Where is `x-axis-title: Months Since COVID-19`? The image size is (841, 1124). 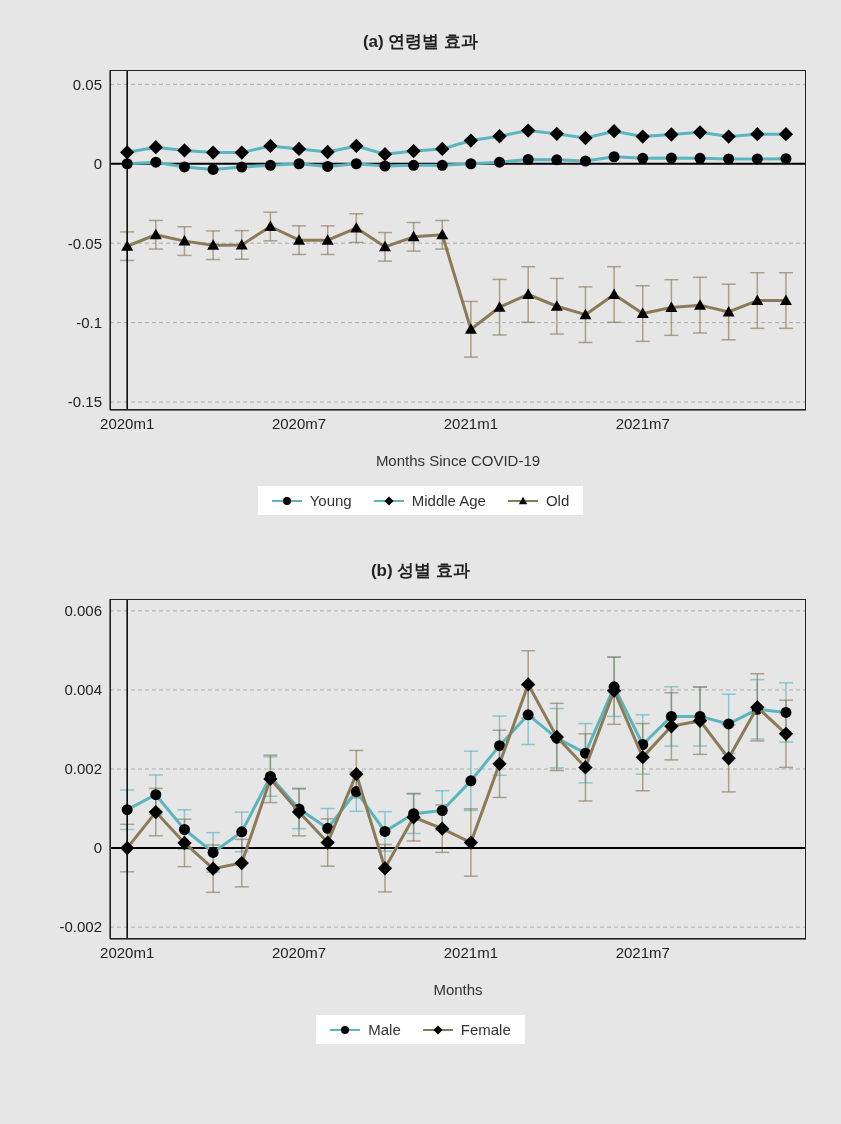 x-axis-title: Months Since COVID-19 is located at coordinates (458, 460).